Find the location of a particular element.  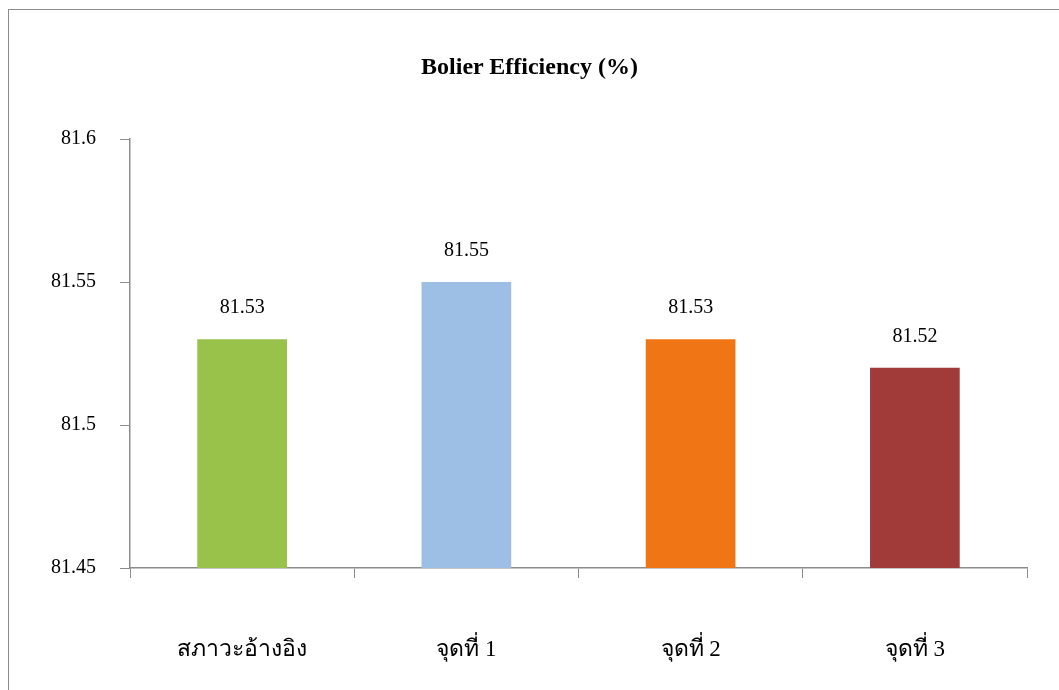

x-tick-label: จุดที่ 2 is located at coordinates (690, 646).